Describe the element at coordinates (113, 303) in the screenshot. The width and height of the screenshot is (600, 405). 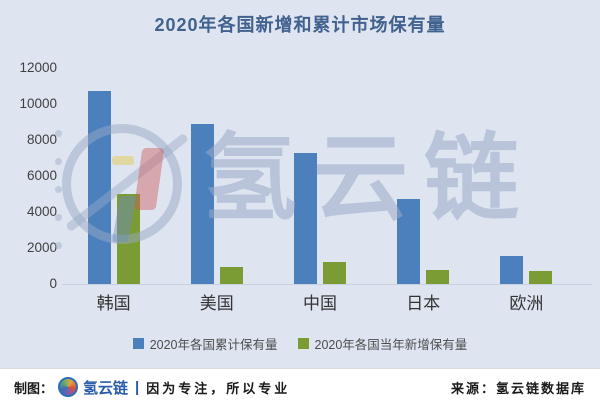
I see `category-label: 韩国` at that location.